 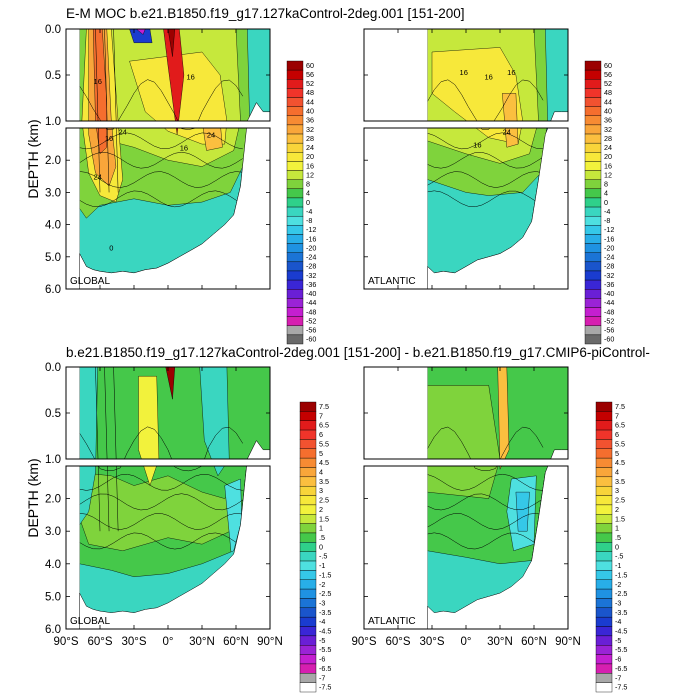 What do you see at coordinates (236, 642) in the screenshot?
I see `x-tick-label: 60°N` at bounding box center [236, 642].